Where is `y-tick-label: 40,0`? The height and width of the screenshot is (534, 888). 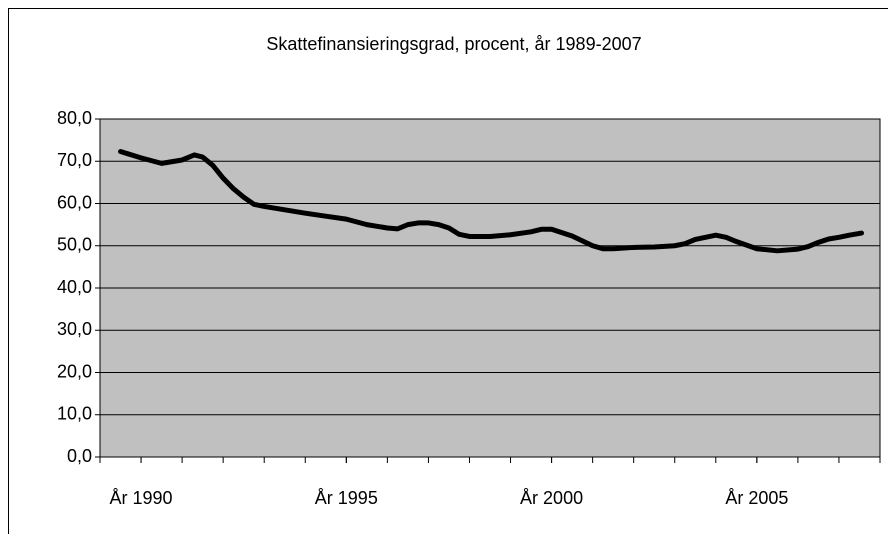 y-tick-label: 40,0 is located at coordinates (74, 287).